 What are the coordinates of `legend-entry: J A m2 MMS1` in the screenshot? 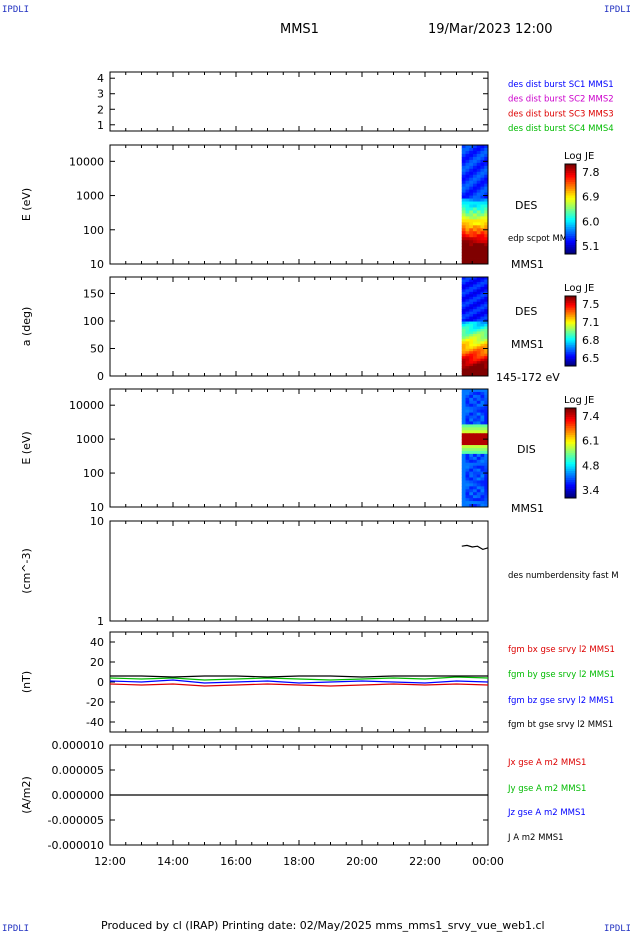 It's located at (535, 838).